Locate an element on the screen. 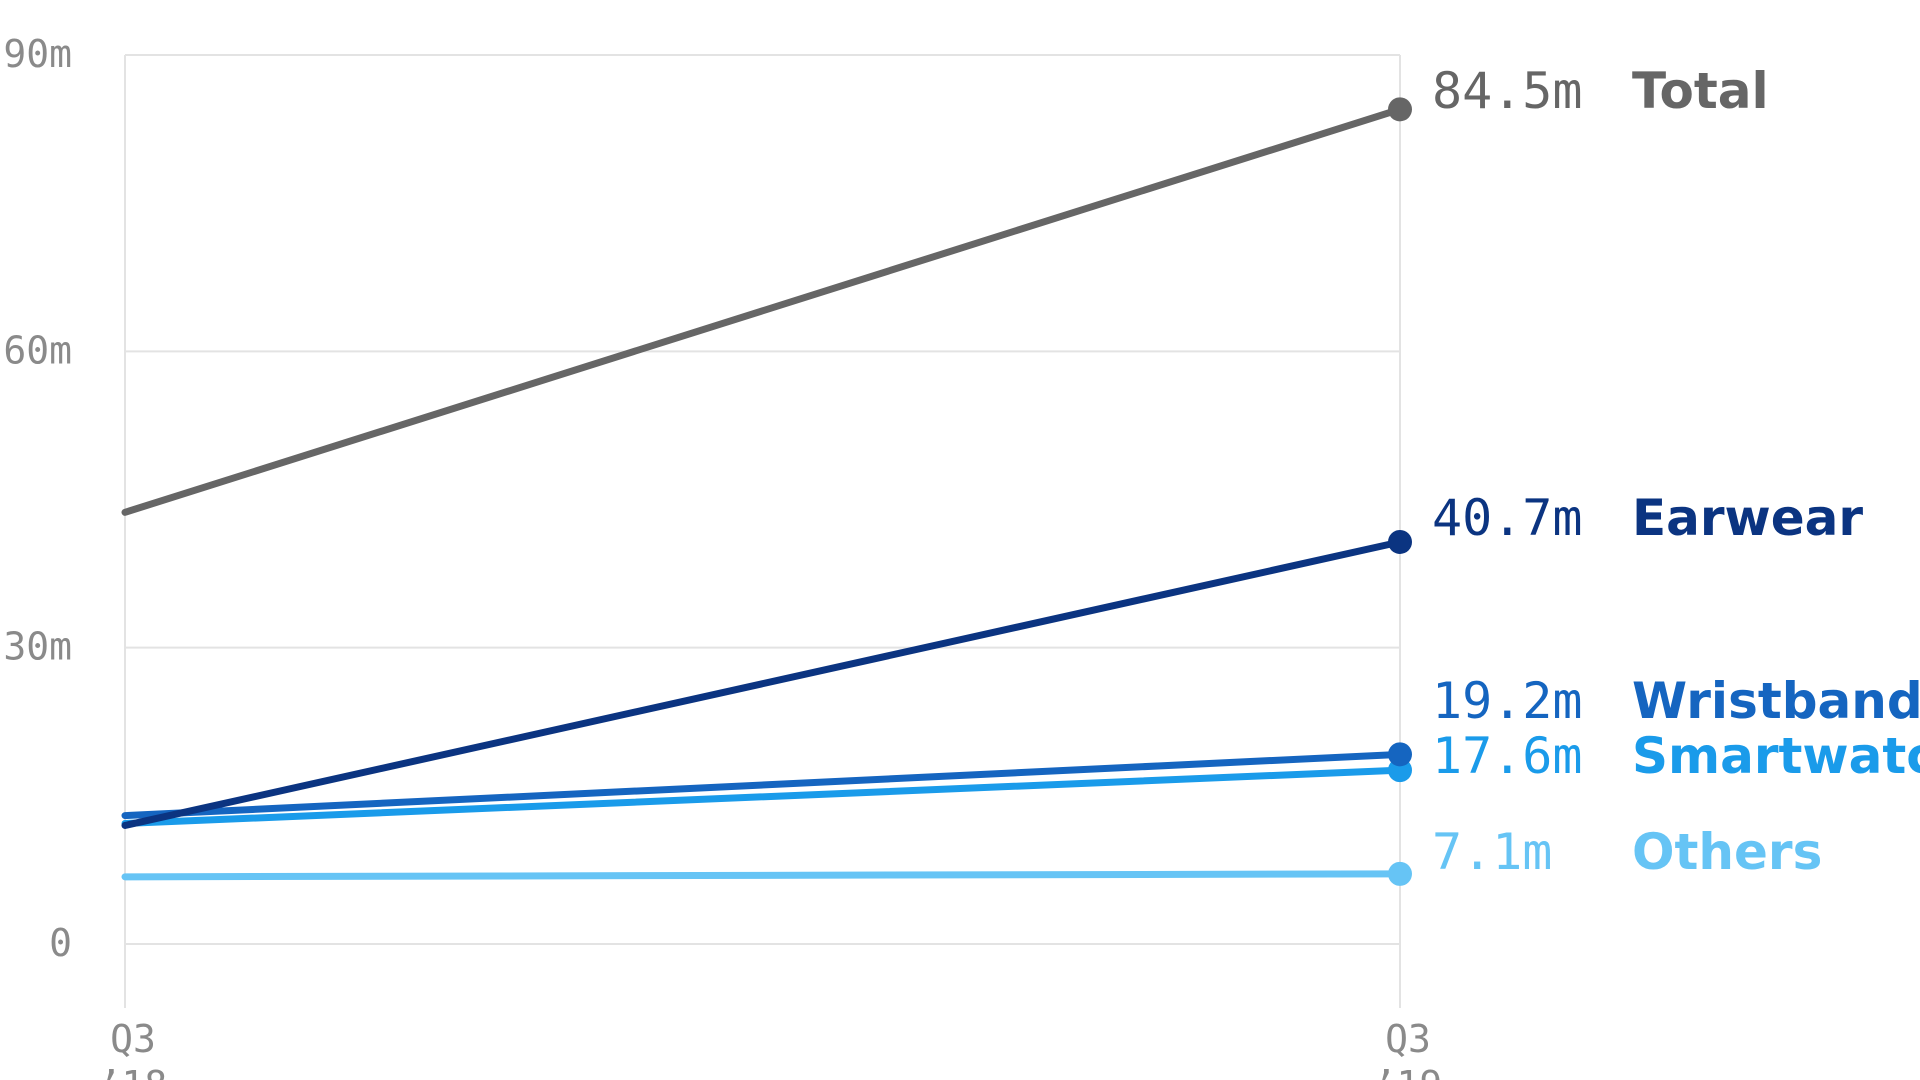 The height and width of the screenshot is (1080, 1920). x-tick-sublabel: ’19 is located at coordinates (1408, 1071).